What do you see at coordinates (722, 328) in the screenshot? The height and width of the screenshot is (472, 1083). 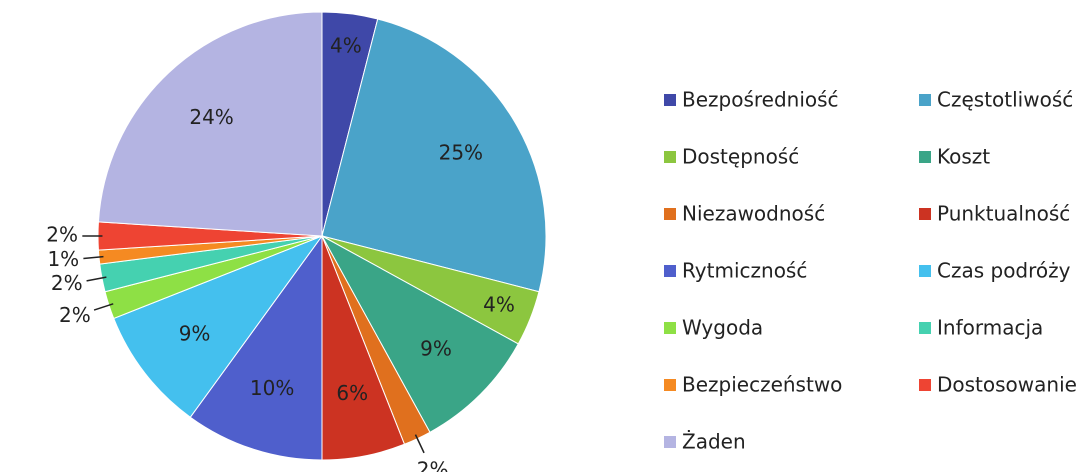 I see `legend-label: Wygoda` at bounding box center [722, 328].